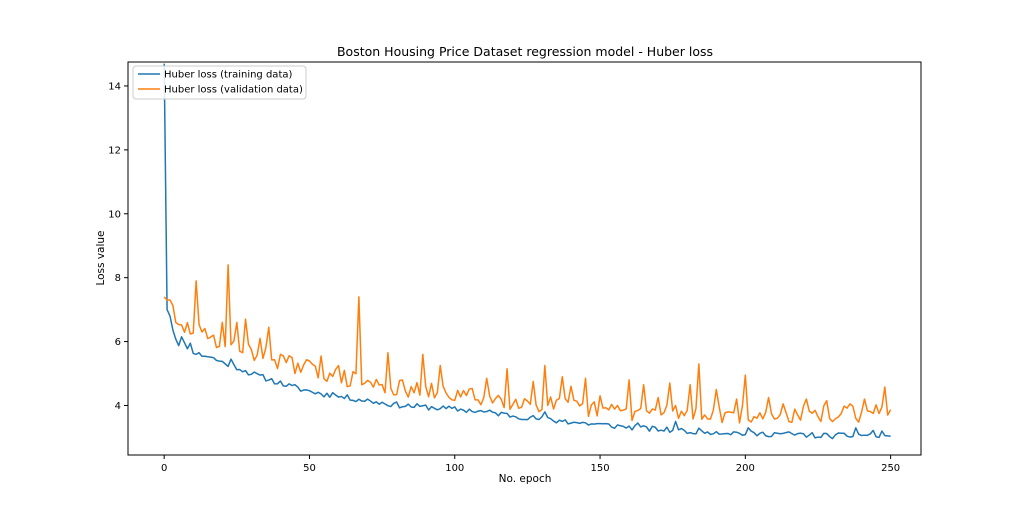  I want to click on y-axis-ticks: 4 6 8 10 12 14, so click(118, 246).